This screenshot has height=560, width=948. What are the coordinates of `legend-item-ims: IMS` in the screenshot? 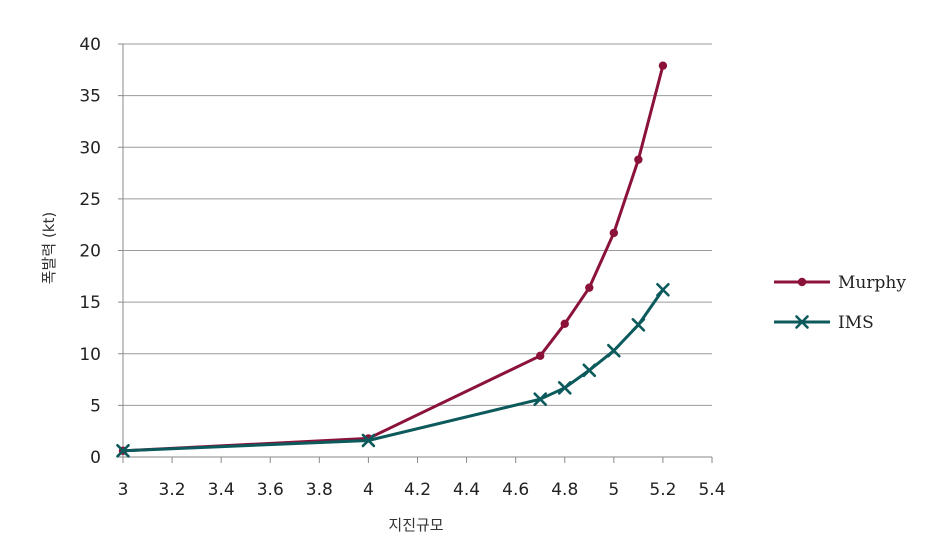 It's located at (824, 323).